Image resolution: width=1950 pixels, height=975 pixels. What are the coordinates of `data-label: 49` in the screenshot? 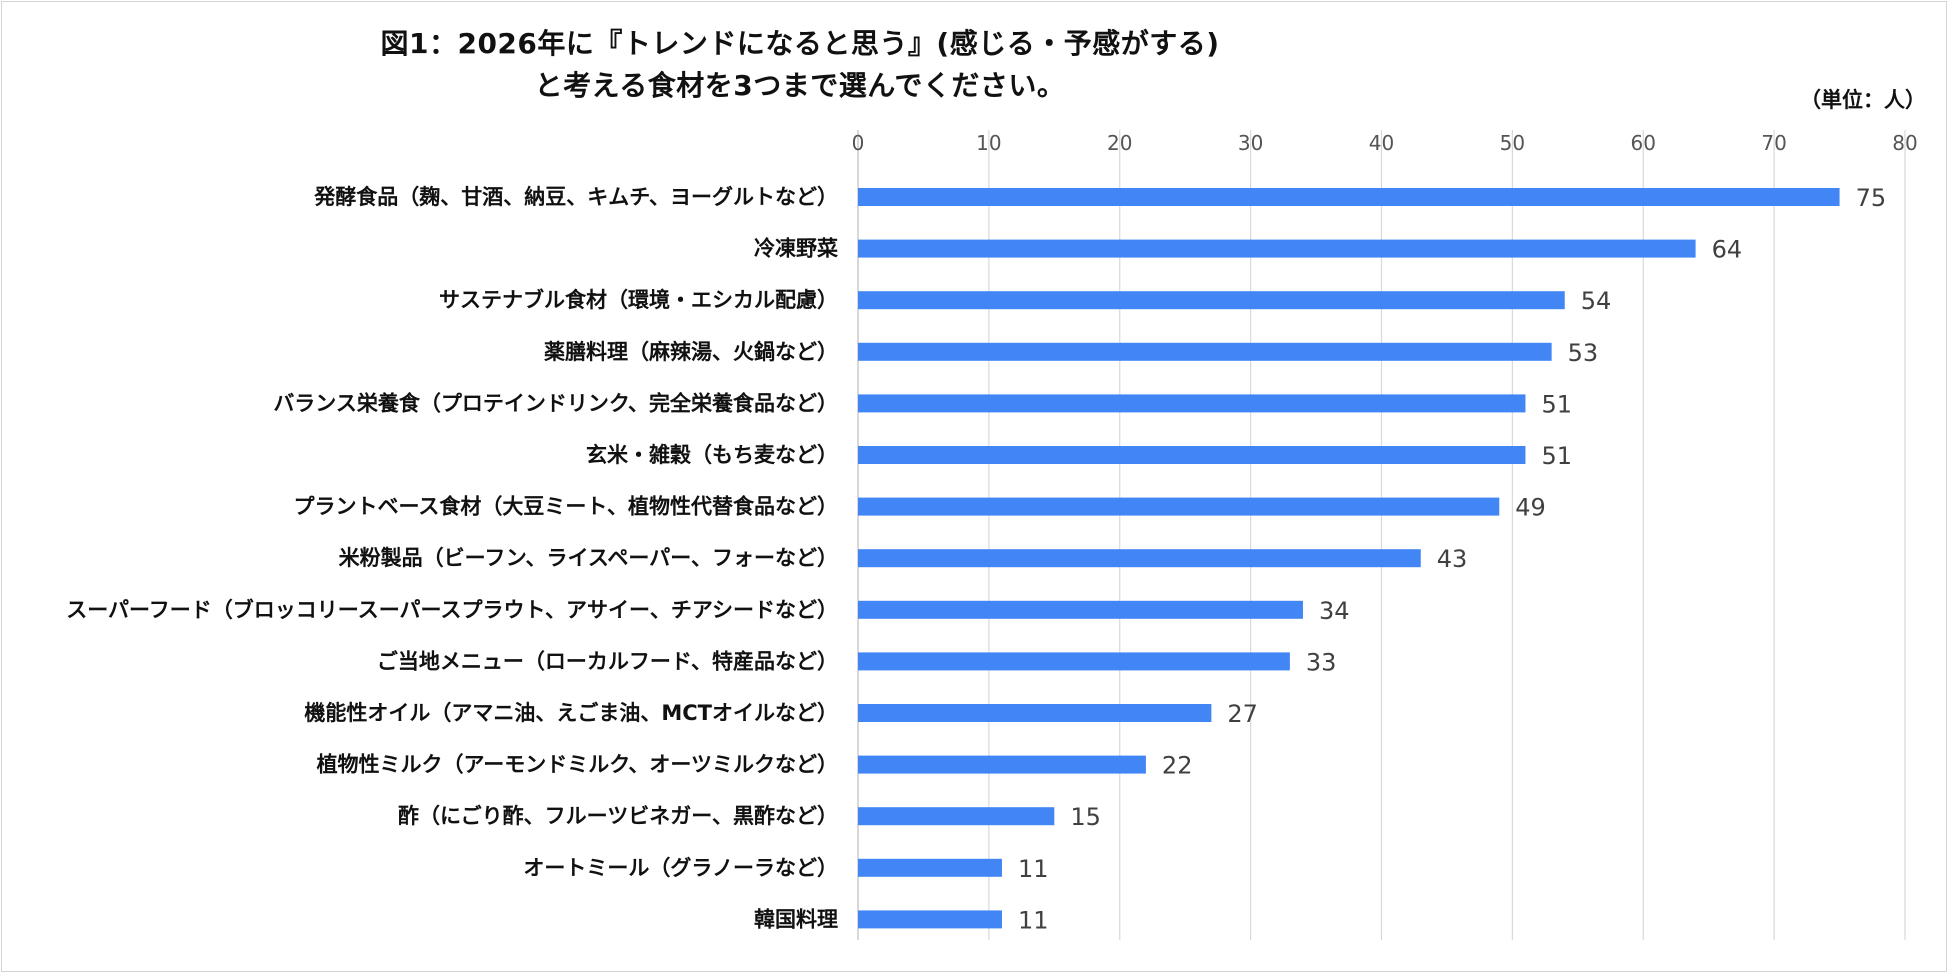 It's located at (1530, 508).